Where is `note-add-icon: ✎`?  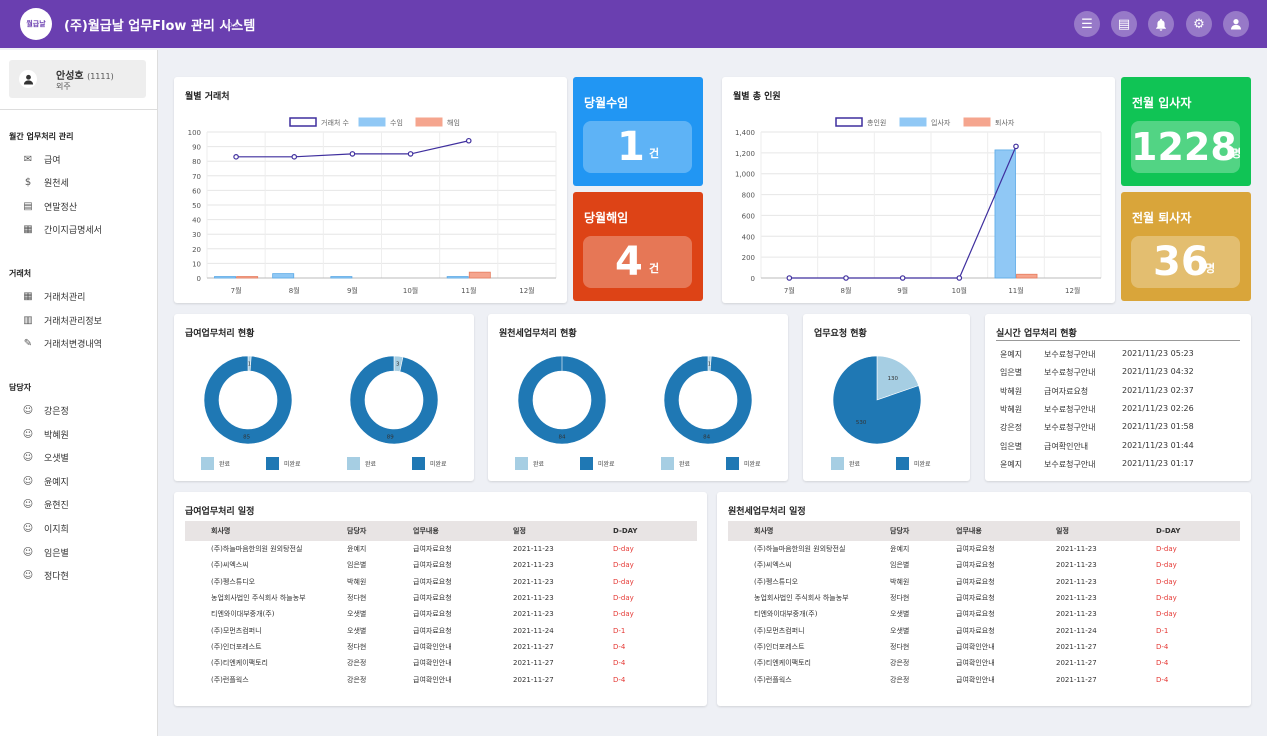
note-add-icon: ✎ is located at coordinates (28, 343).